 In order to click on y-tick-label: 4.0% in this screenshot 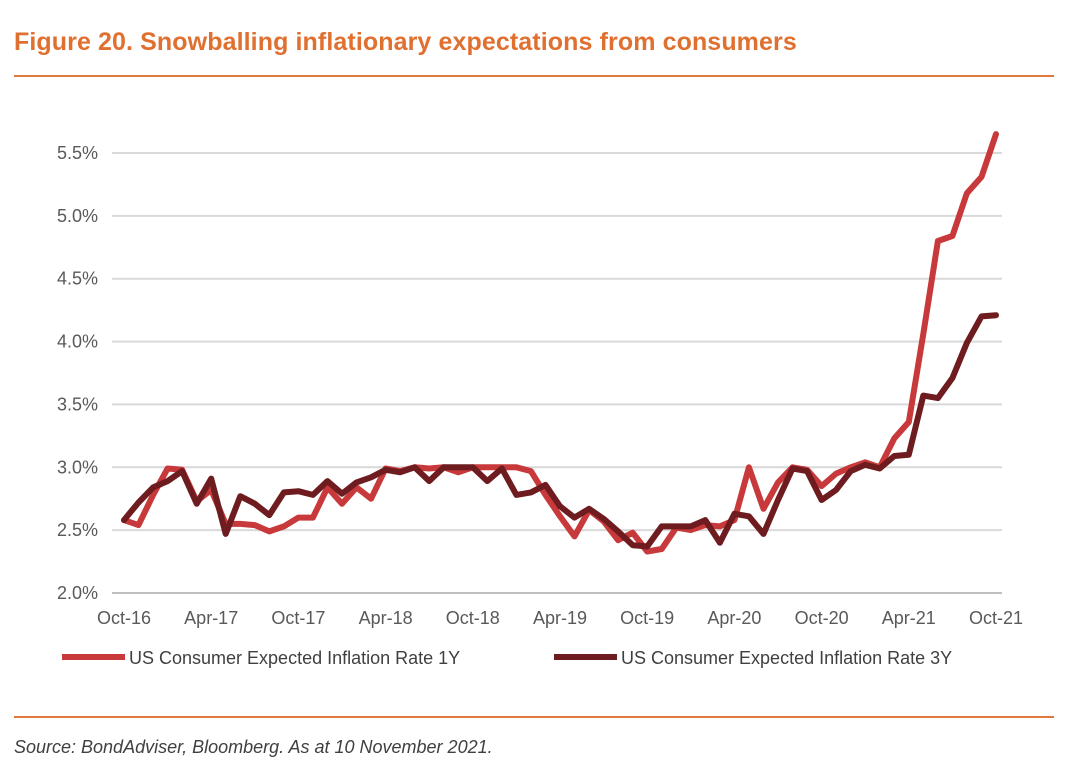, I will do `click(77, 342)`.